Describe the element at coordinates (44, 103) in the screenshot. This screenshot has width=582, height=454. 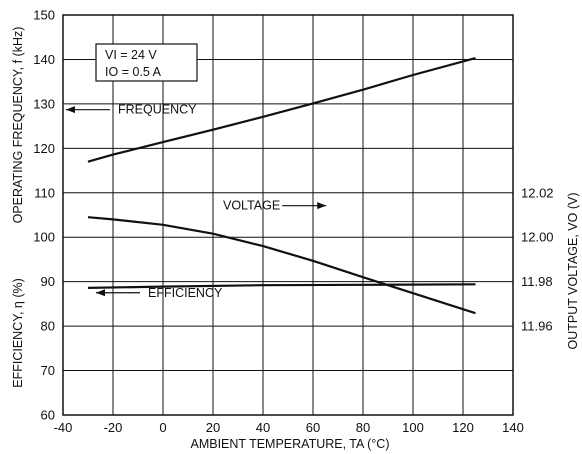
I see `y-tick-label: 130` at that location.